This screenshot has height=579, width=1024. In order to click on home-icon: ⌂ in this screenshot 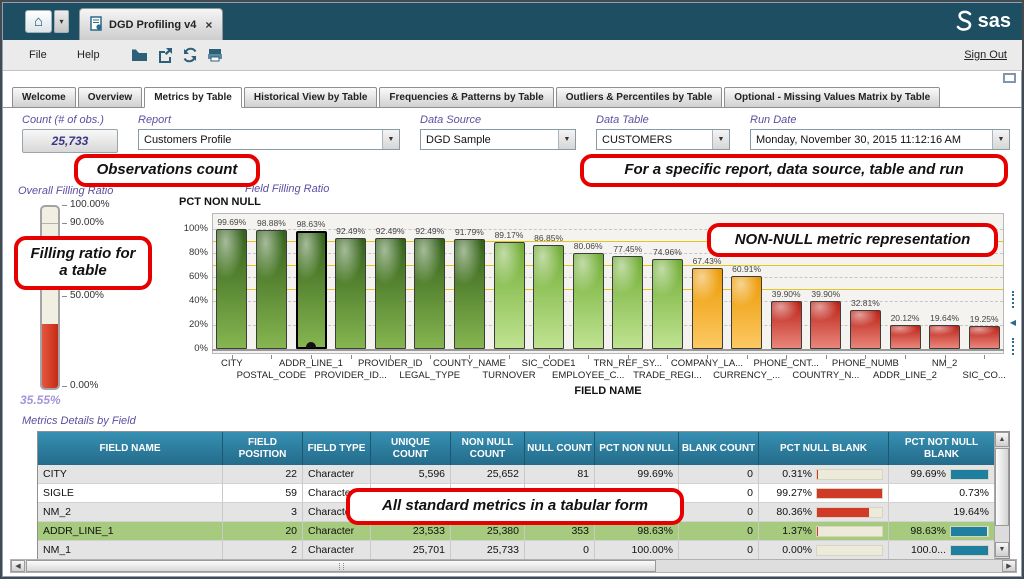, I will do `click(38, 21)`.